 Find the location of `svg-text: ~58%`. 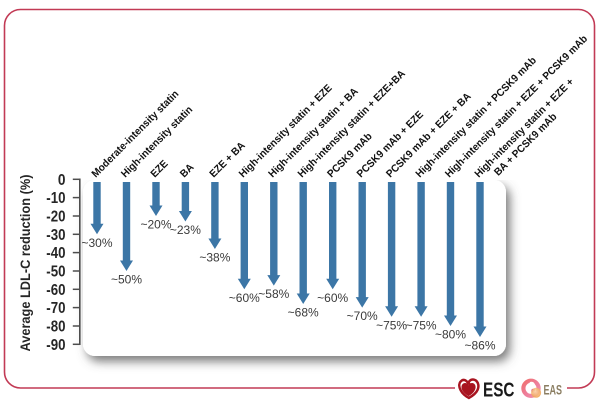

svg-text: ~58% is located at coordinates (273, 294).